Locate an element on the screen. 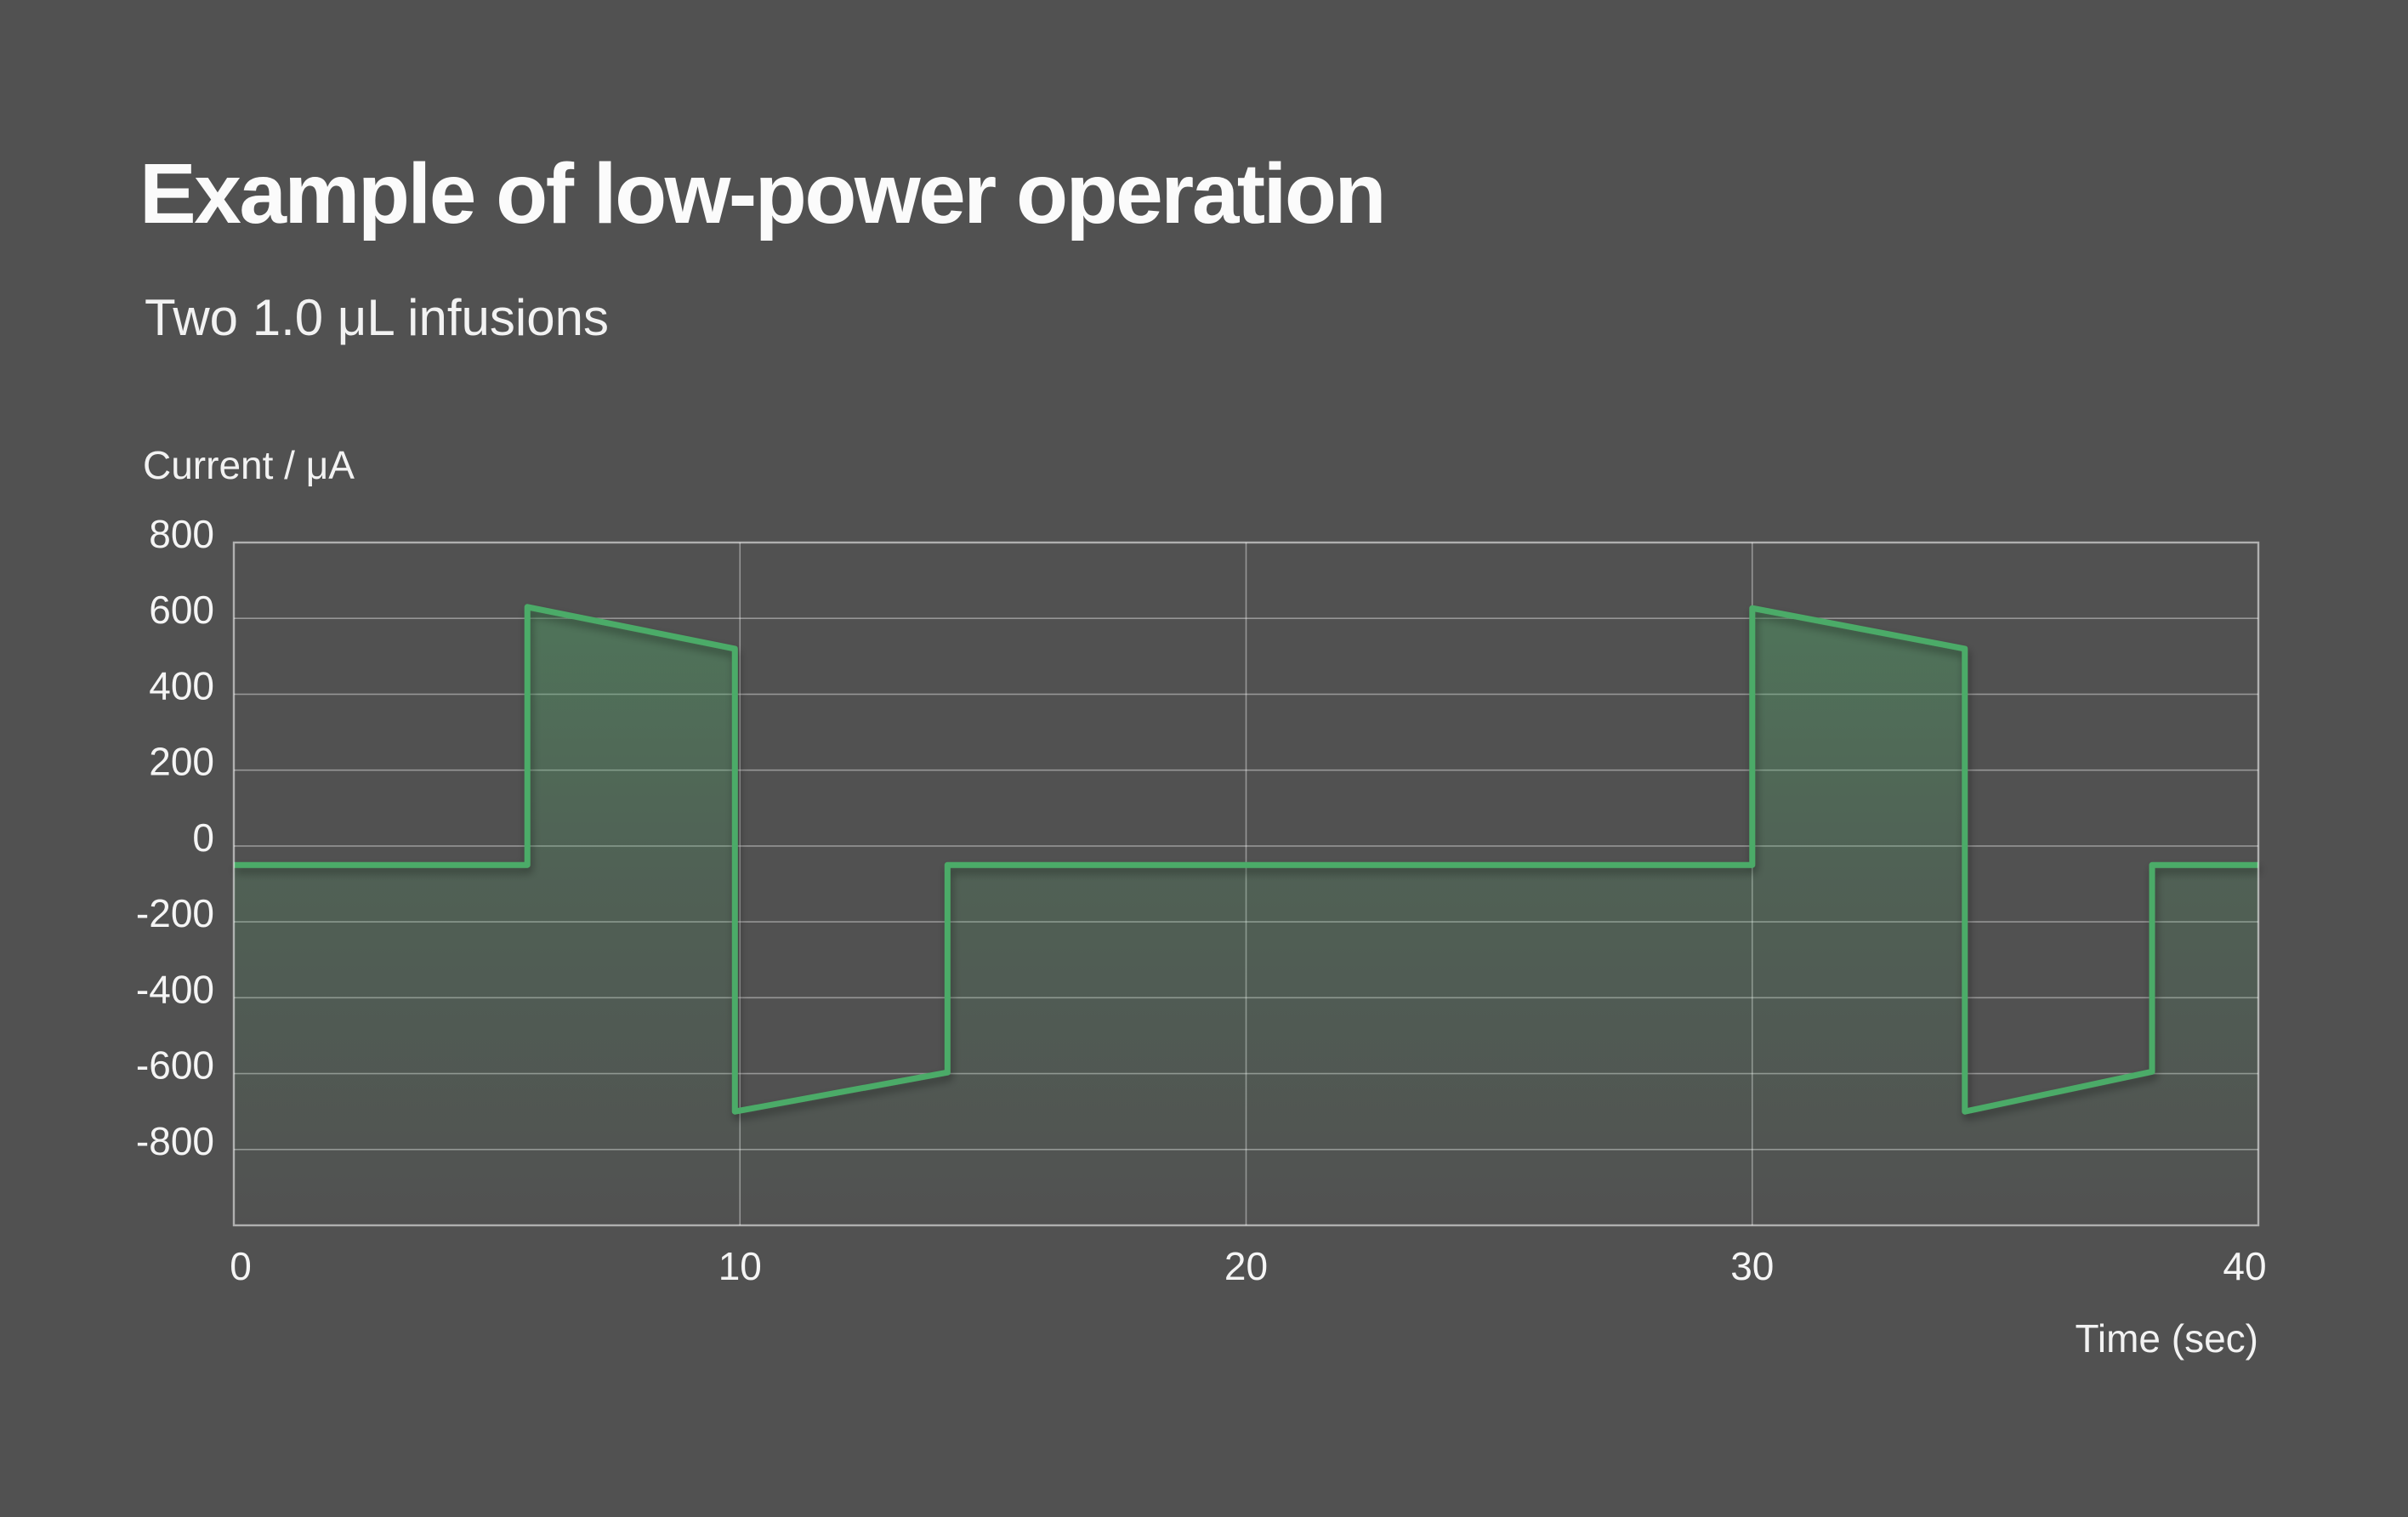 The image size is (2408, 1517). y-tick-label: 800 is located at coordinates (181, 534).